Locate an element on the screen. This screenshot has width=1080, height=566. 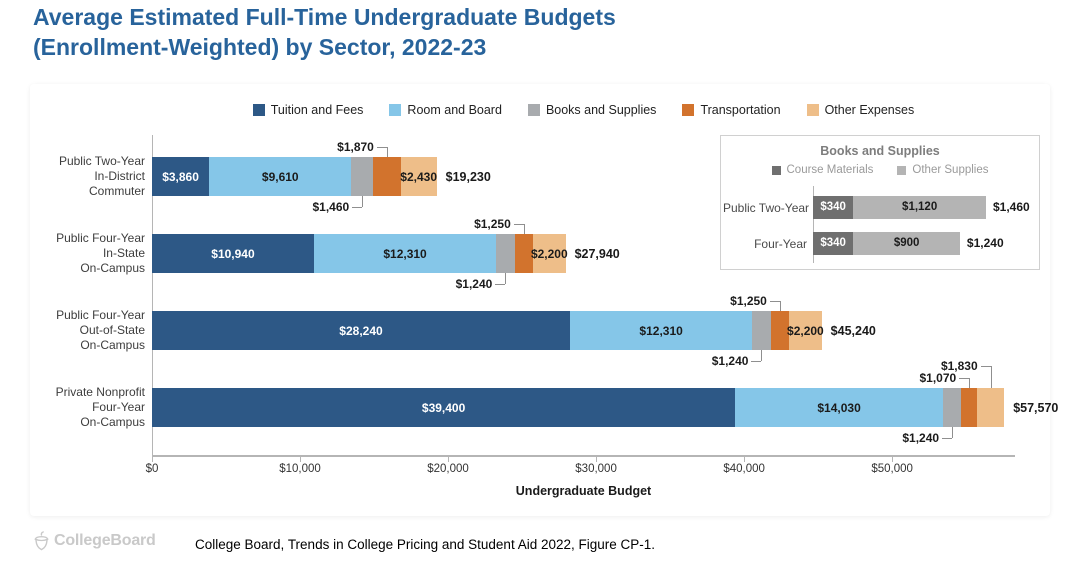
x-axis-line is located at coordinates (583, 456).